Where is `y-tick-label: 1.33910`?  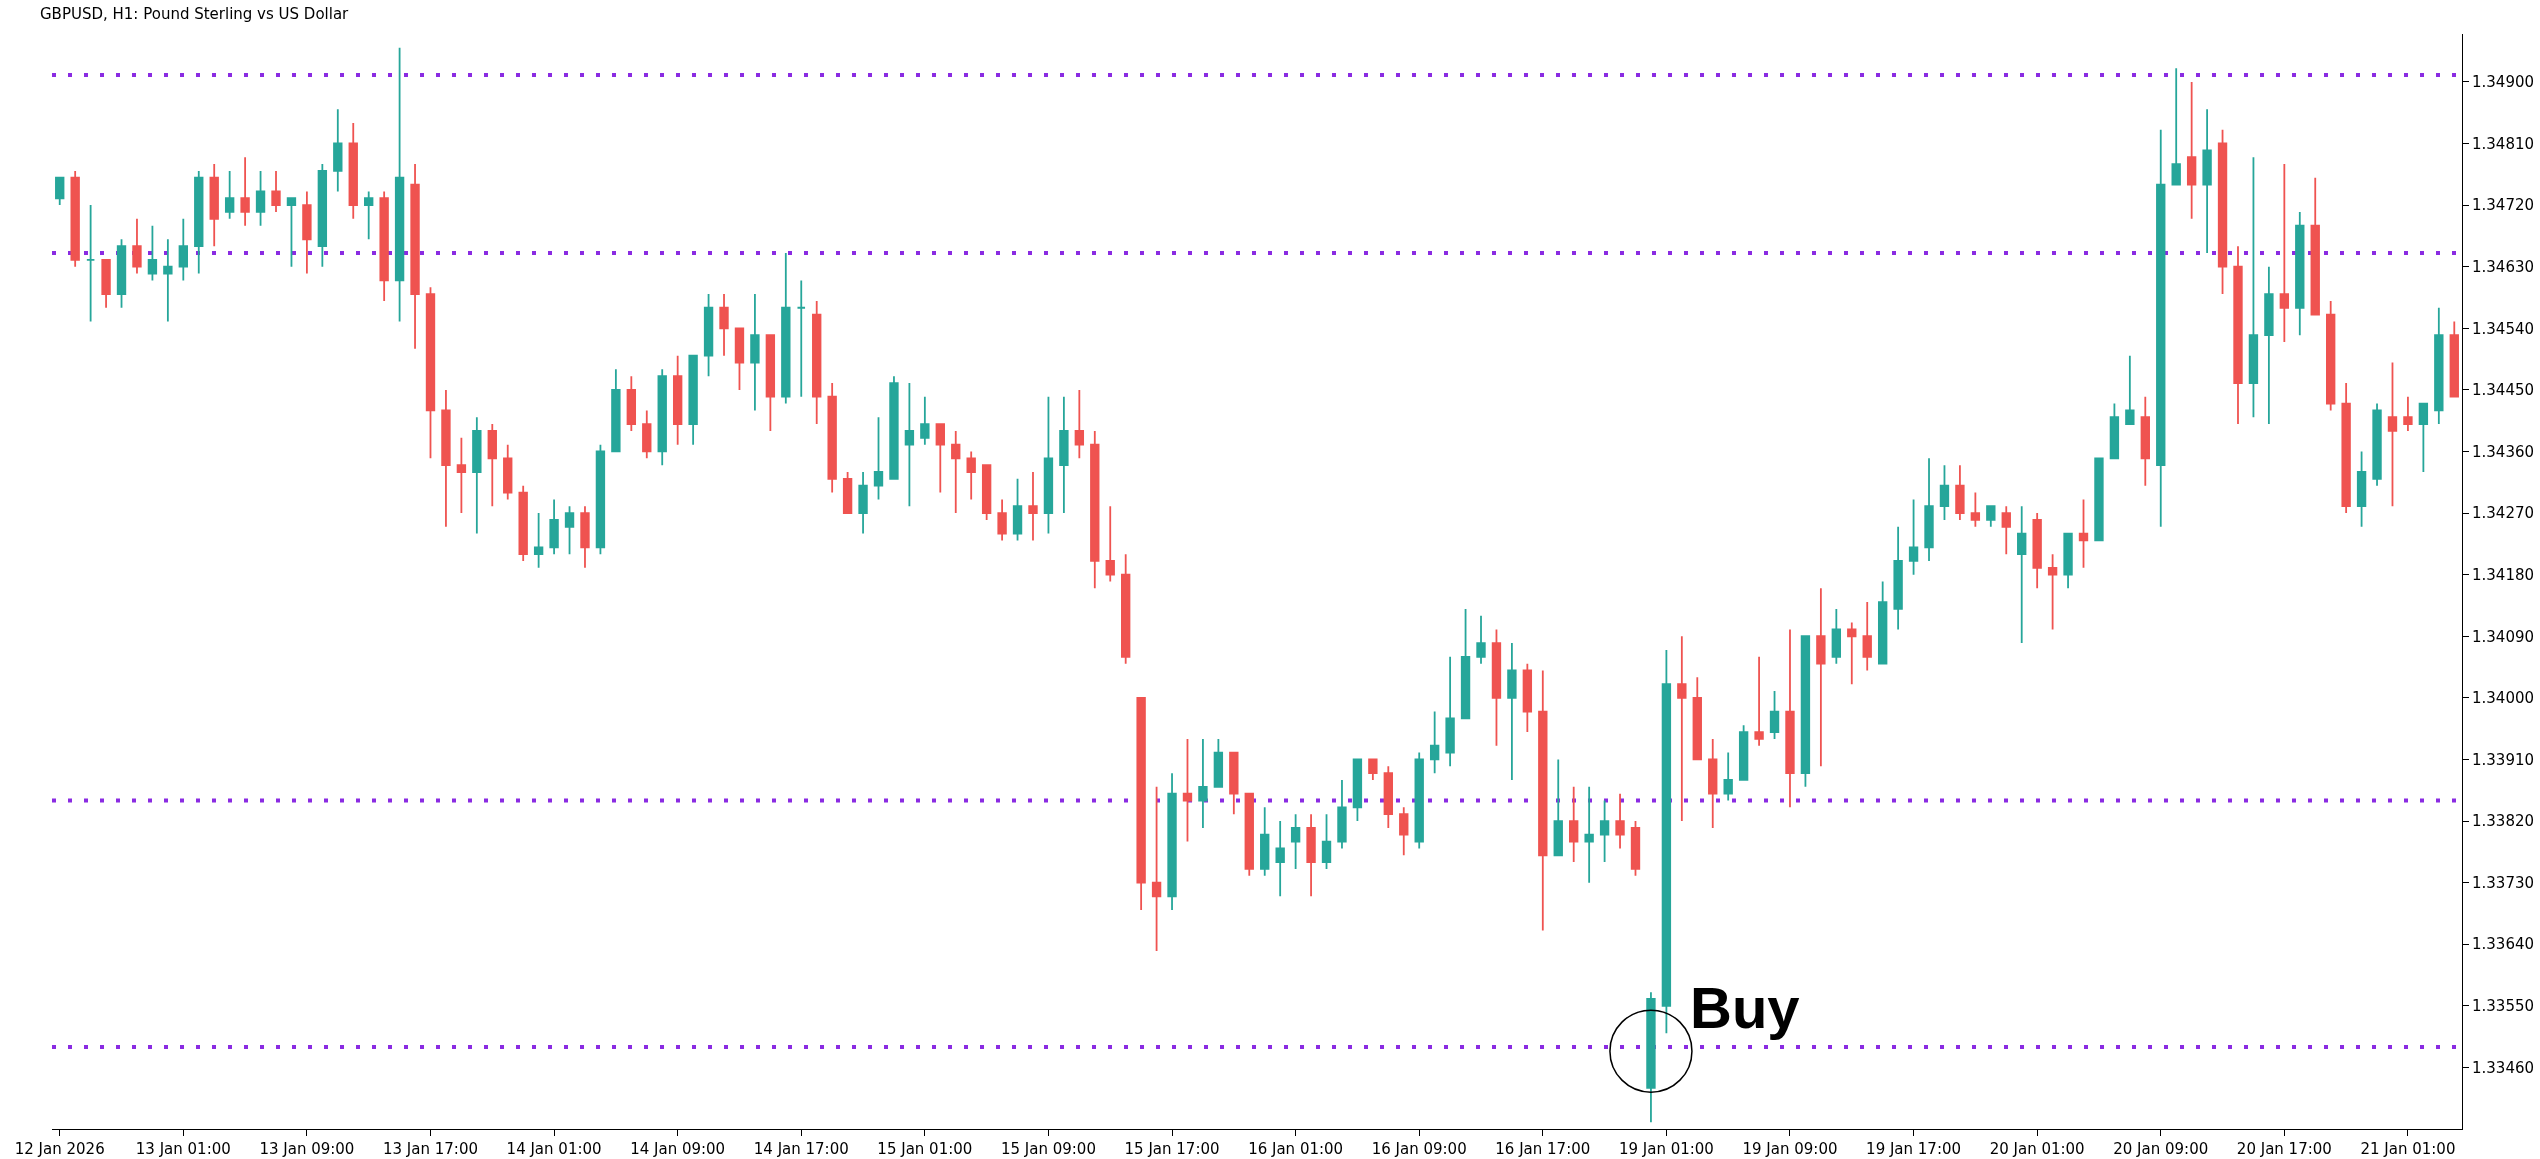 y-tick-label: 1.33910 is located at coordinates (2503, 759).